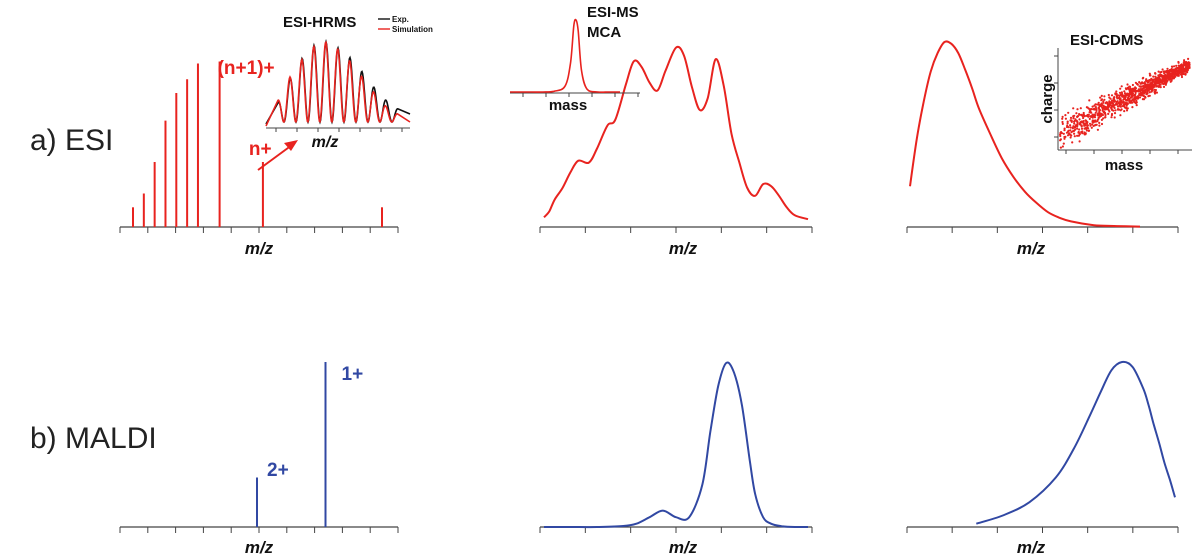  Describe the element at coordinates (259, 248) in the screenshot. I see `esi-hrms-x-label: m/z` at that location.